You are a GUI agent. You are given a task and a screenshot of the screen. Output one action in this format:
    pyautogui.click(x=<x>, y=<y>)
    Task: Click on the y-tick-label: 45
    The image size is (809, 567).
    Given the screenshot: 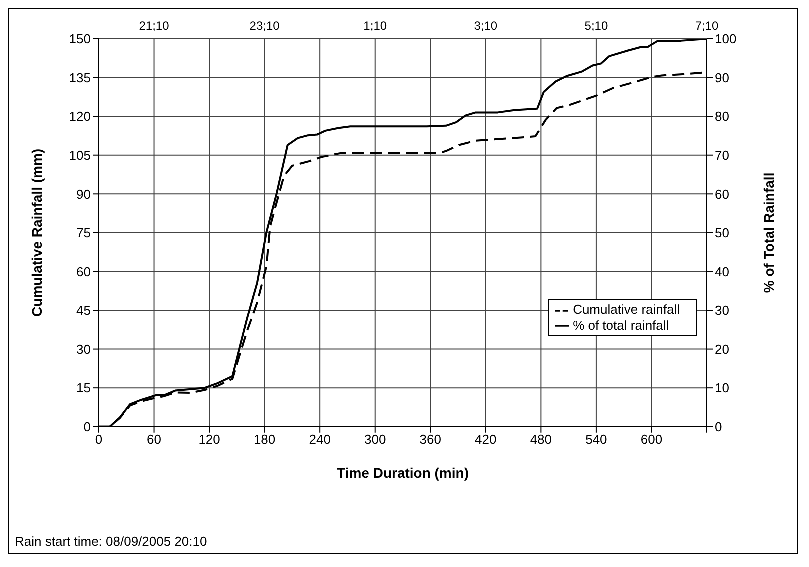 What is the action you would take?
    pyautogui.click(x=83, y=310)
    